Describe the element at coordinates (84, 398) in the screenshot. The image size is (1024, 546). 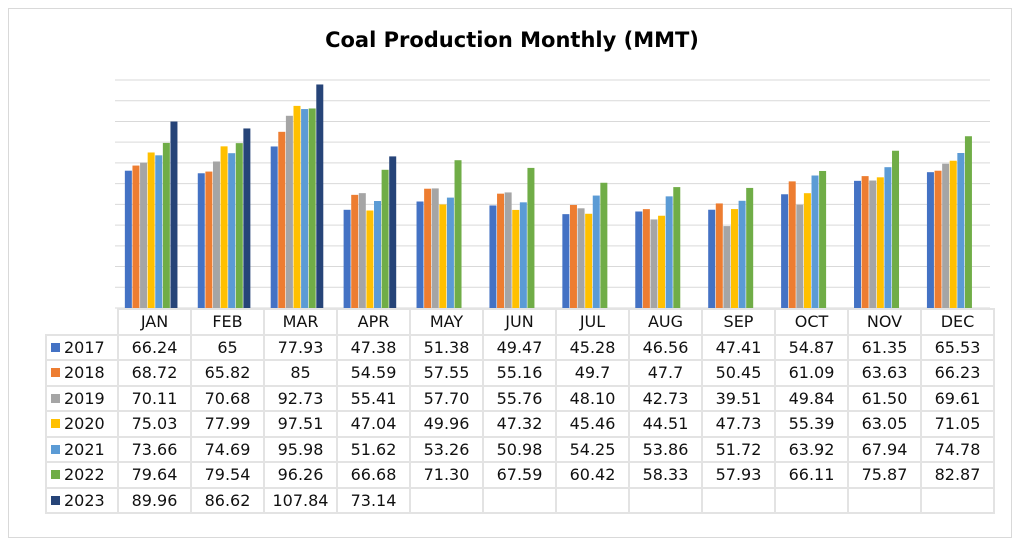
I see `series-name: 2019` at that location.